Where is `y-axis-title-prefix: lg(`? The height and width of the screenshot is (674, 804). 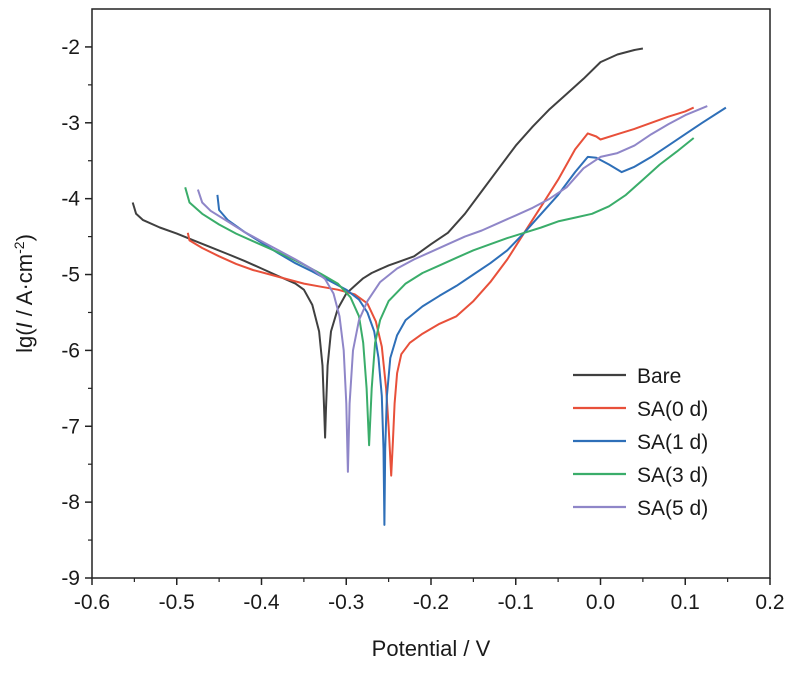
y-axis-title-prefix: lg( is located at coordinates (24, 340).